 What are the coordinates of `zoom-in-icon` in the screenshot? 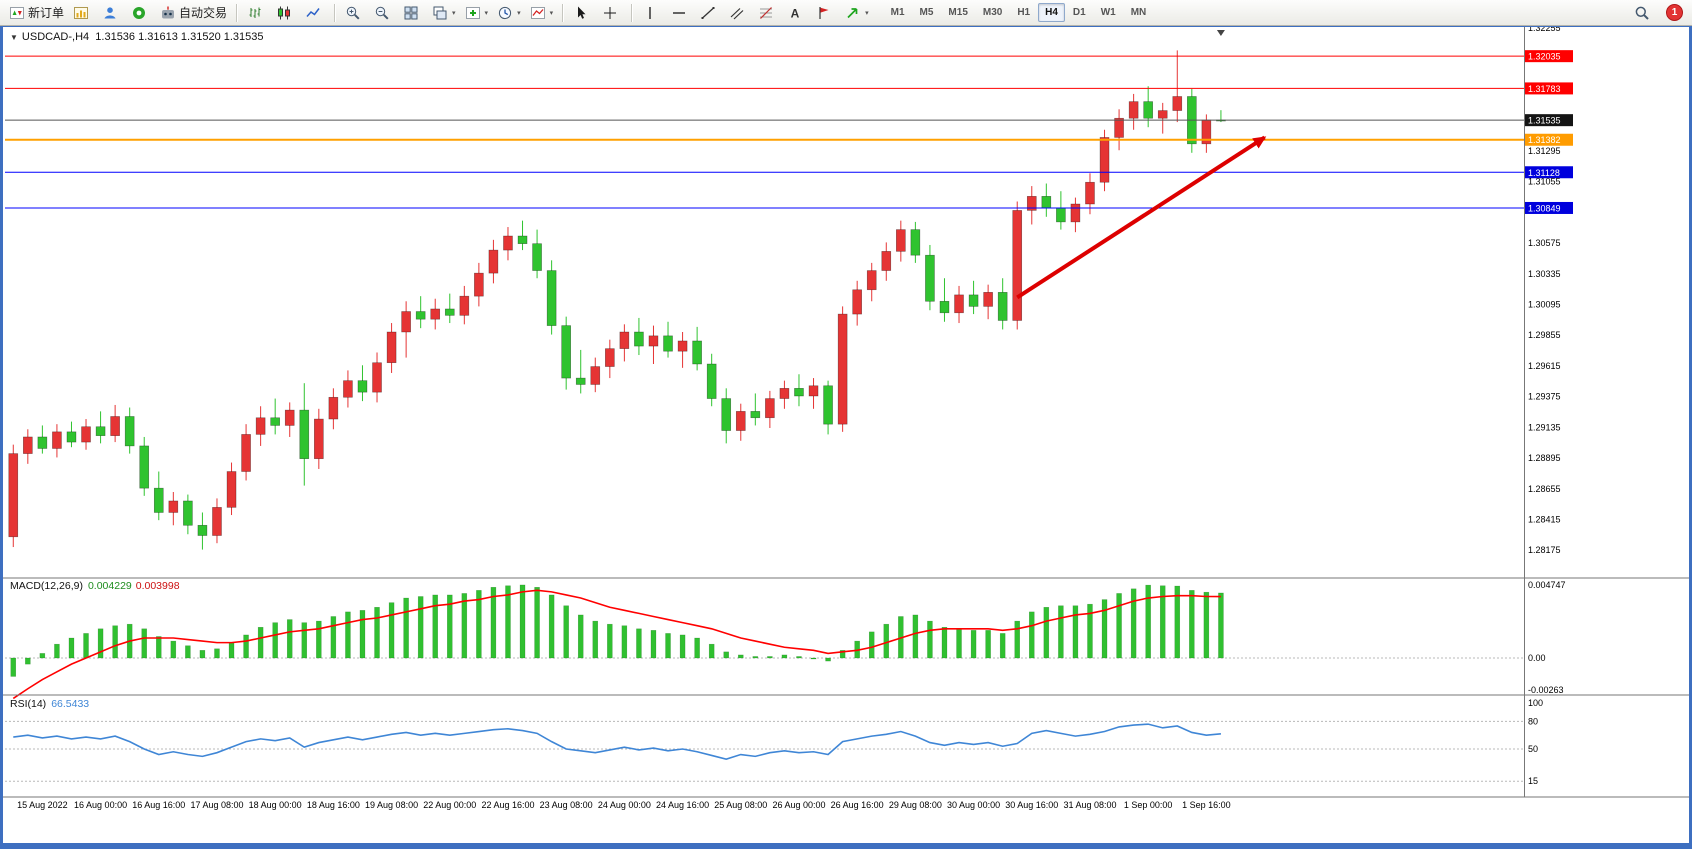 It's located at (353, 13).